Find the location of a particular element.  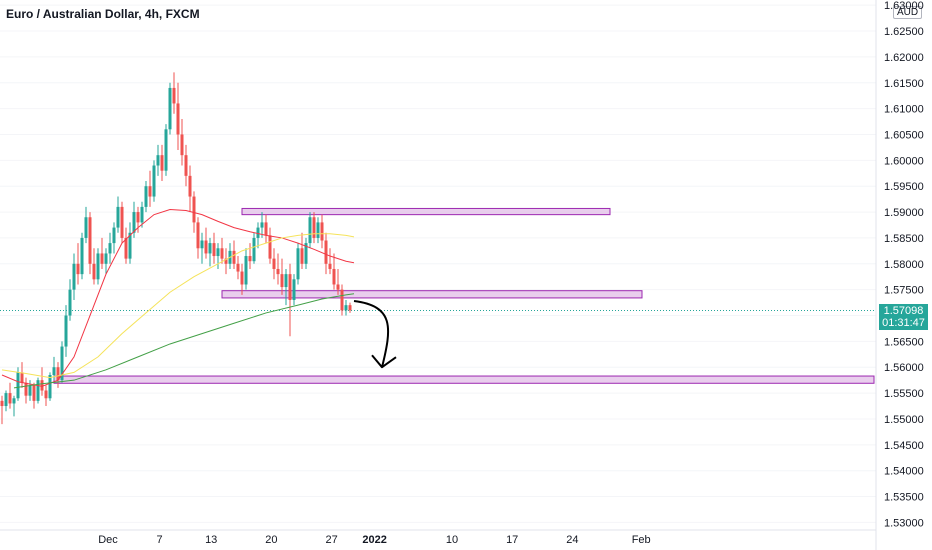

last-price-badge: 1.57098 01:31:47 is located at coordinates (903, 317).